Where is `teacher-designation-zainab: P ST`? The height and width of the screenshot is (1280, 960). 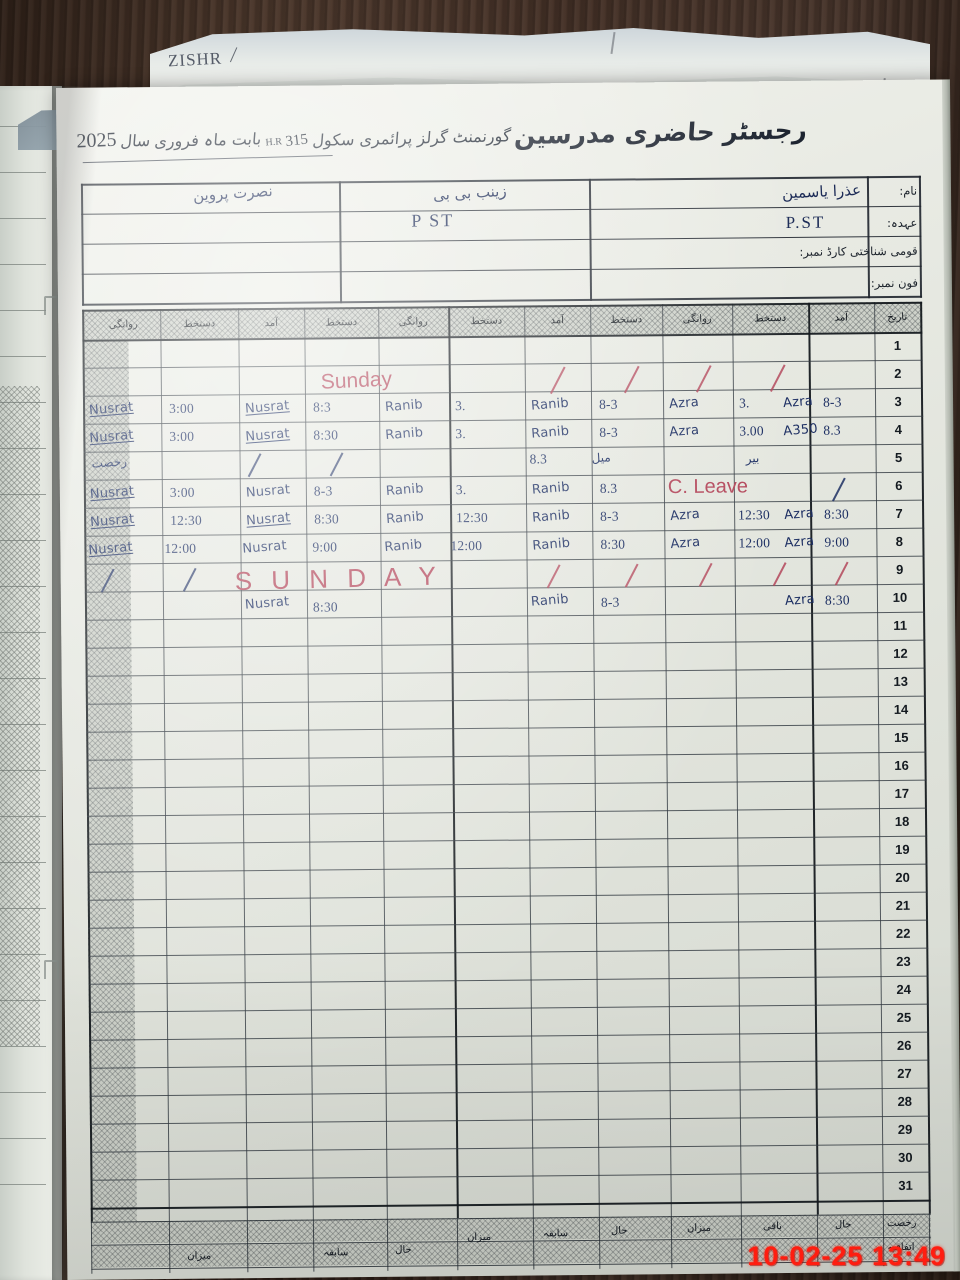
teacher-designation-zainab: P ST is located at coordinates (433, 220).